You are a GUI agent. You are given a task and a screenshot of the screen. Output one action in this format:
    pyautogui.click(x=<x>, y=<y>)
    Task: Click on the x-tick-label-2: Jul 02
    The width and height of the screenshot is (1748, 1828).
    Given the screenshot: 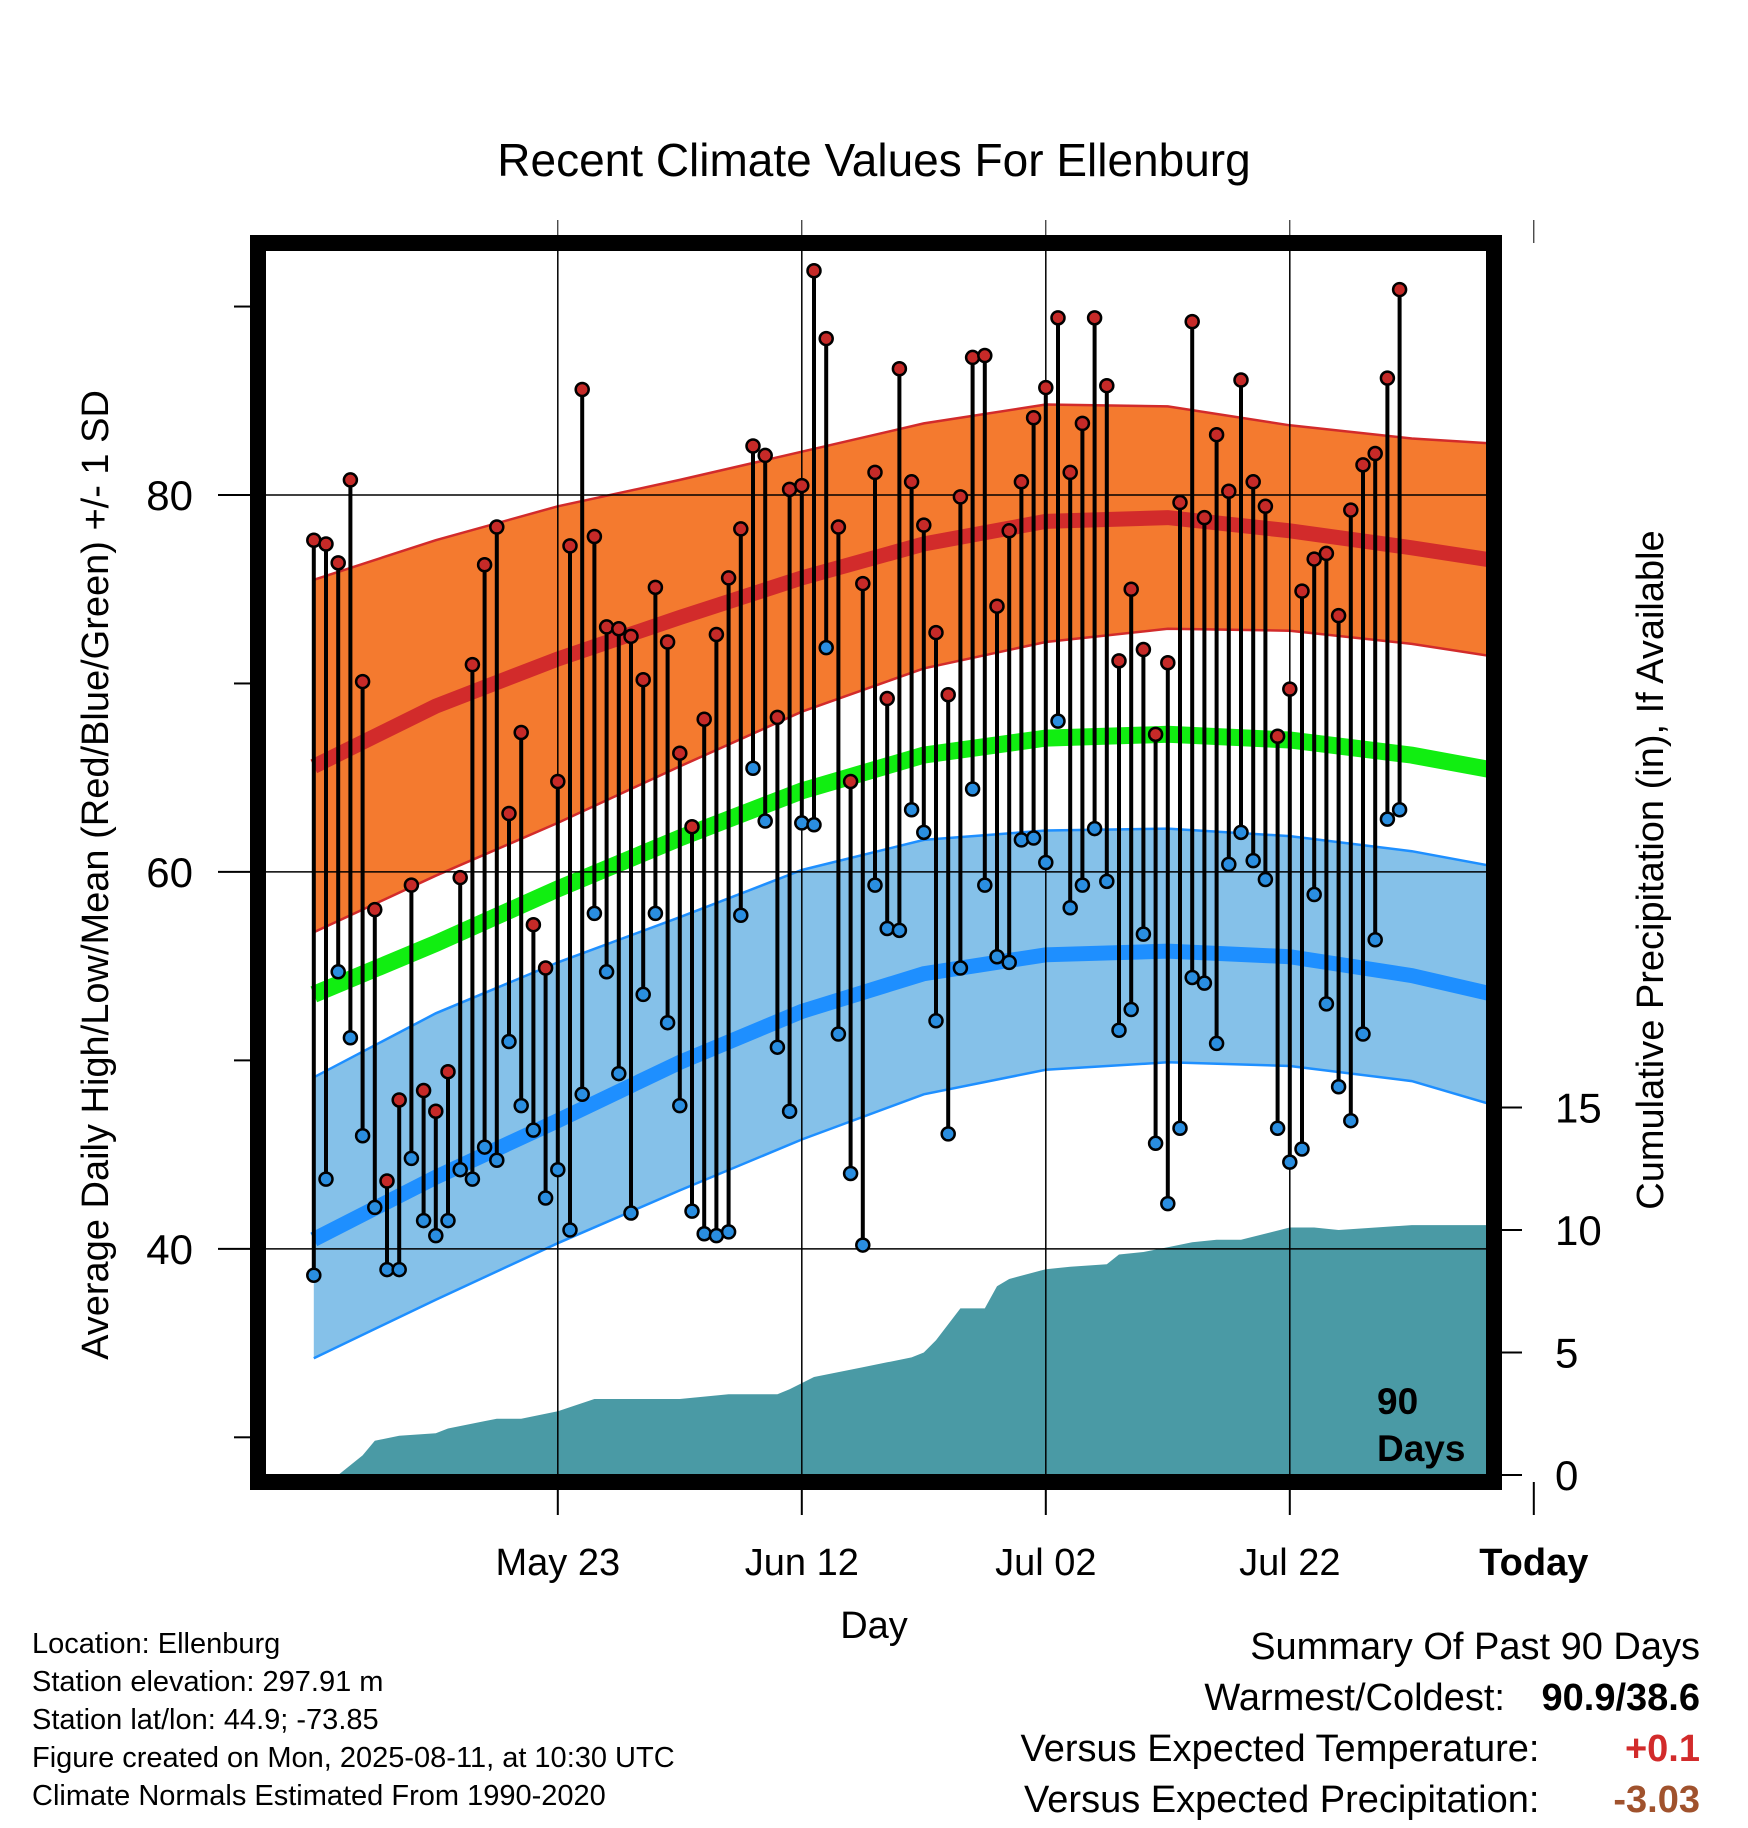 What is the action you would take?
    pyautogui.click(x=1045, y=1563)
    